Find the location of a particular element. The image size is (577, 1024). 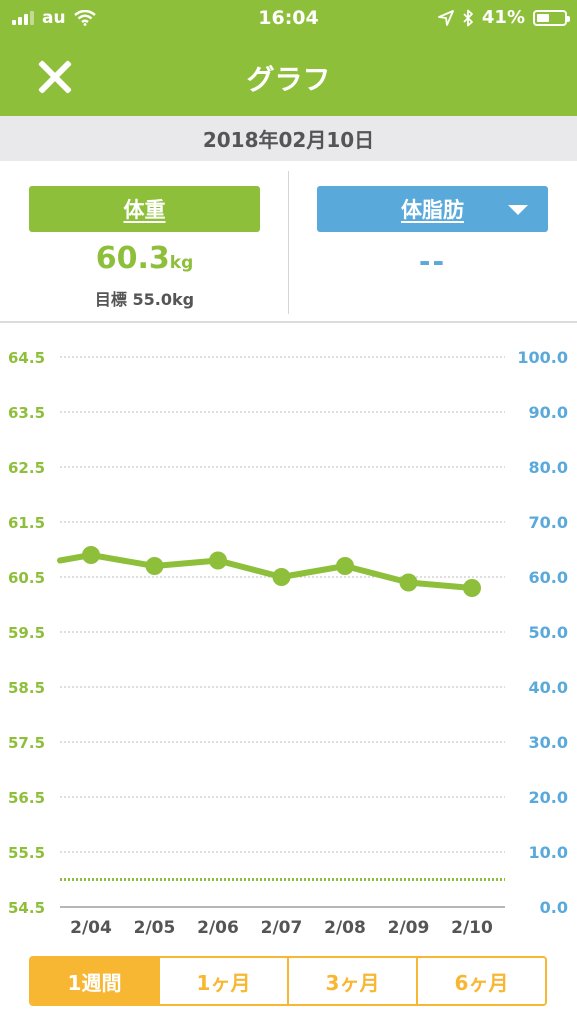

right-axis-tick-label: 60.0 is located at coordinates (548, 577).